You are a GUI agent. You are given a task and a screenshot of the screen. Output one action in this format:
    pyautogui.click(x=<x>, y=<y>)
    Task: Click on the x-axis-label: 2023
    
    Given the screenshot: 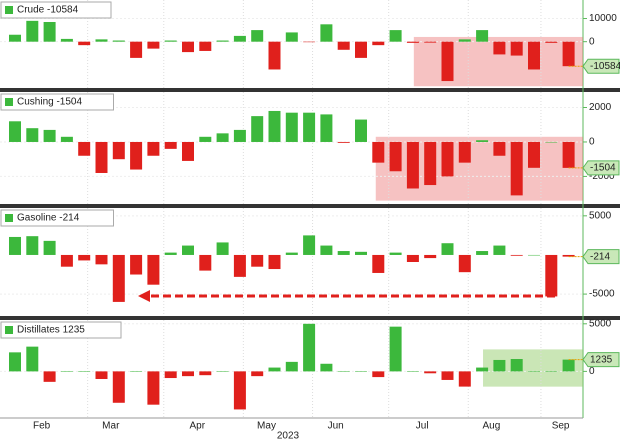 What is the action you would take?
    pyautogui.click(x=288, y=436)
    